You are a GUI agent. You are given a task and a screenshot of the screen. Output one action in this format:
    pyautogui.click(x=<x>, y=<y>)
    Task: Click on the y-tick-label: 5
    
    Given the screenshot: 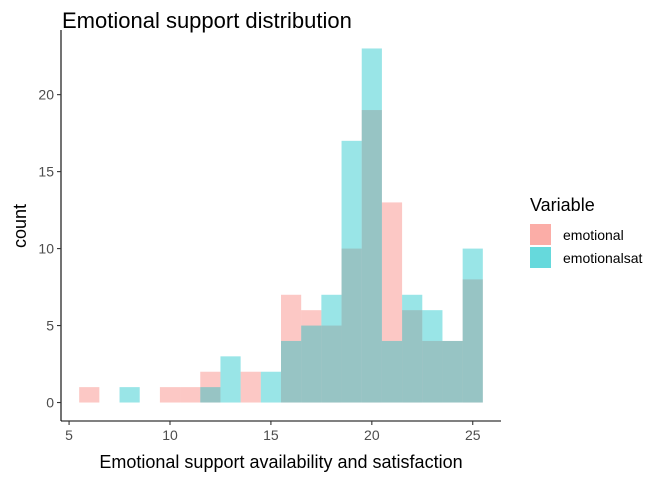 What is the action you would take?
    pyautogui.click(x=50, y=326)
    